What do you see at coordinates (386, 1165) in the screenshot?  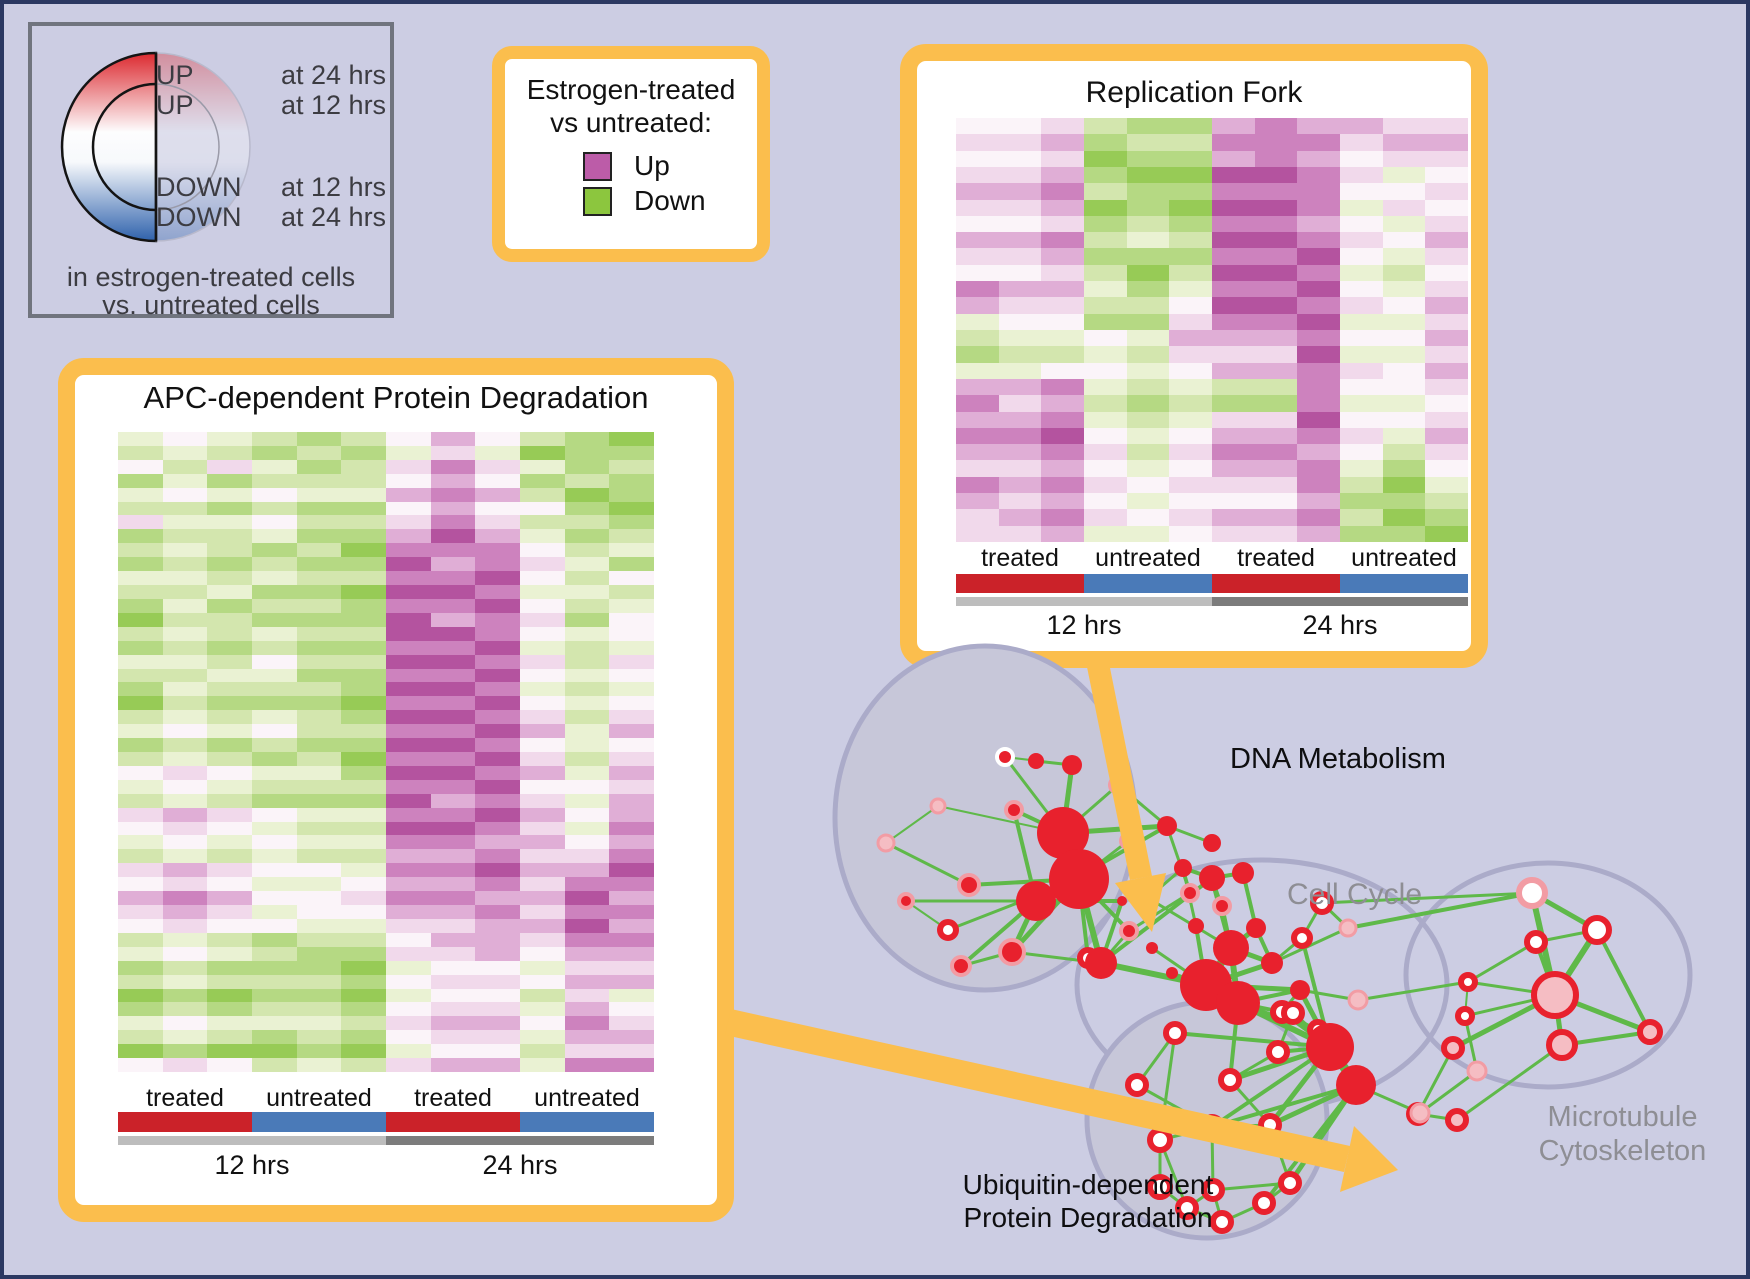 I see `apc-time-labels: 12 hrs 24 hrs` at bounding box center [386, 1165].